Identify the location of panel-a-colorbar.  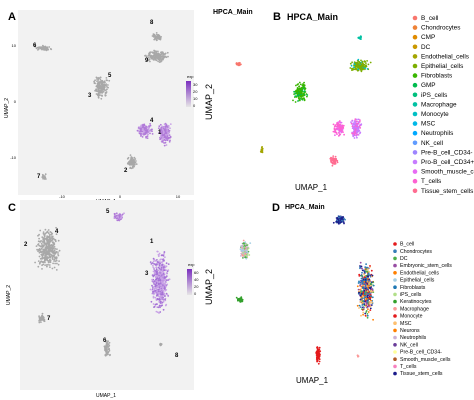
(188, 94).